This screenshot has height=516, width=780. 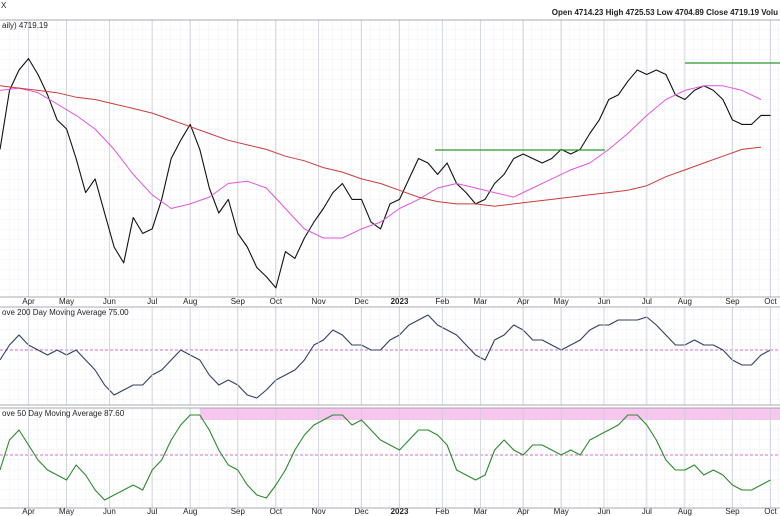 I want to click on panel-title: aily) 4719.19, so click(x=25, y=25).